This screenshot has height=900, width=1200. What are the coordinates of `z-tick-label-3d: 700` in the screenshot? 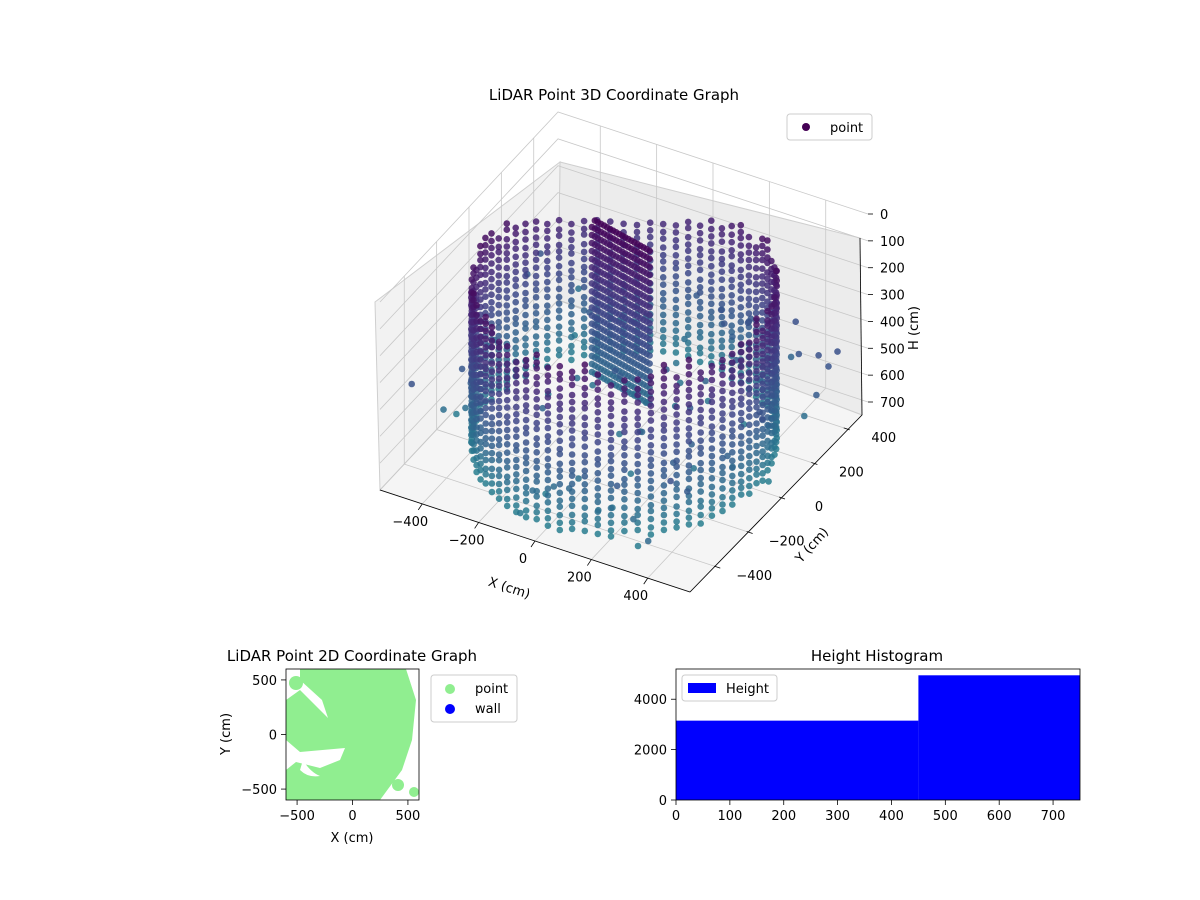 It's located at (892, 403).